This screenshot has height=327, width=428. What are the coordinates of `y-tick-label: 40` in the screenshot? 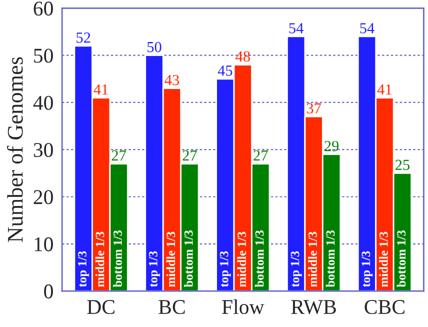 It's located at (43, 103).